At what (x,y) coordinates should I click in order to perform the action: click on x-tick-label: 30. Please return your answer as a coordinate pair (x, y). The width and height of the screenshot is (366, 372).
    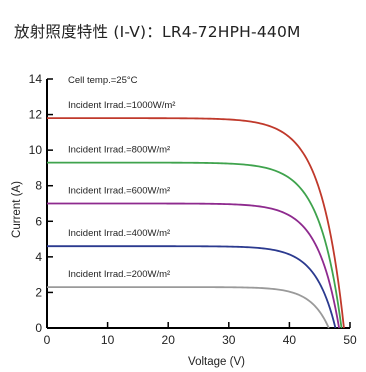
    Looking at the image, I should click on (229, 340).